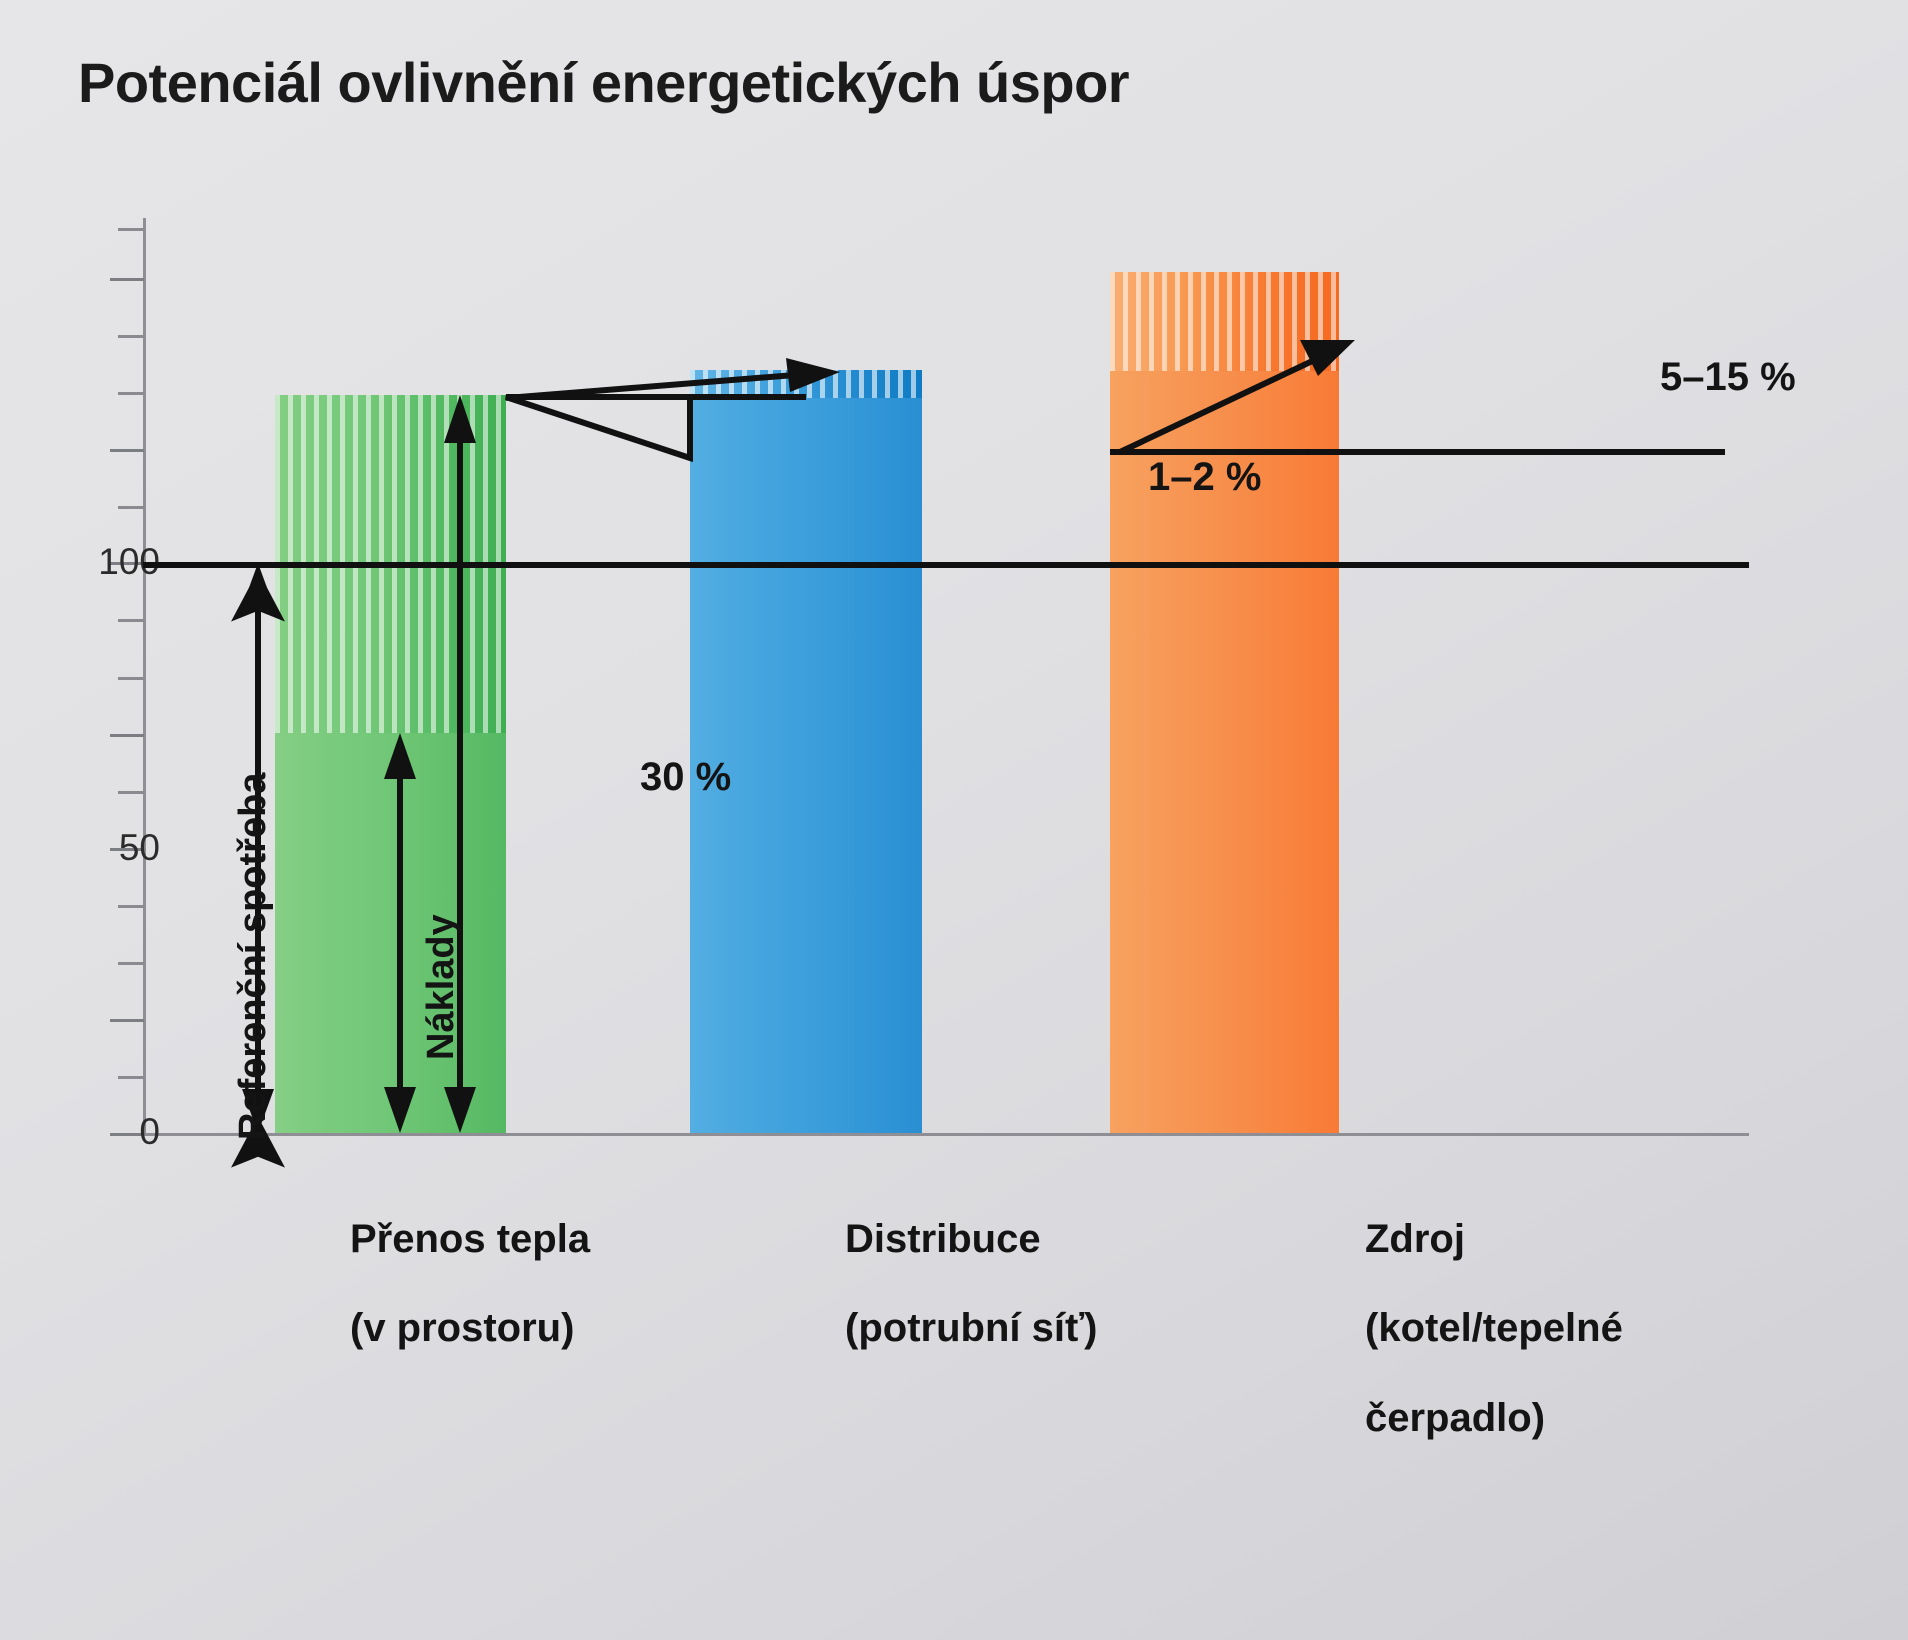 This screenshot has height=1640, width=1908. What do you see at coordinates (144, 676) in the screenshot?
I see `y-axis-line` at bounding box center [144, 676].